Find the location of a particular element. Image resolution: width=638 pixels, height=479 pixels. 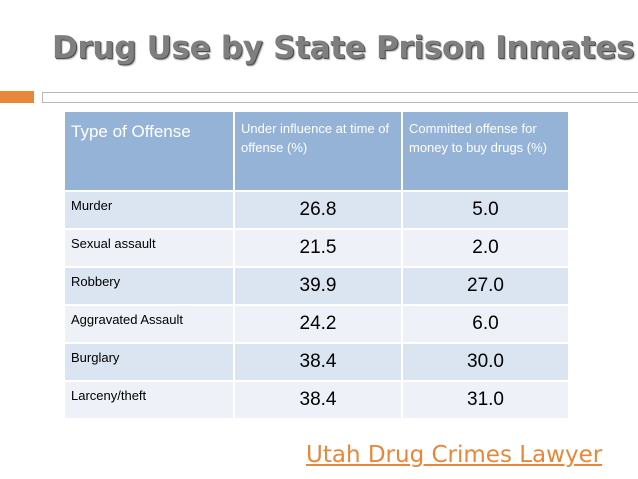

table-row: Burglary 38.4 30.0 is located at coordinates (316, 362).